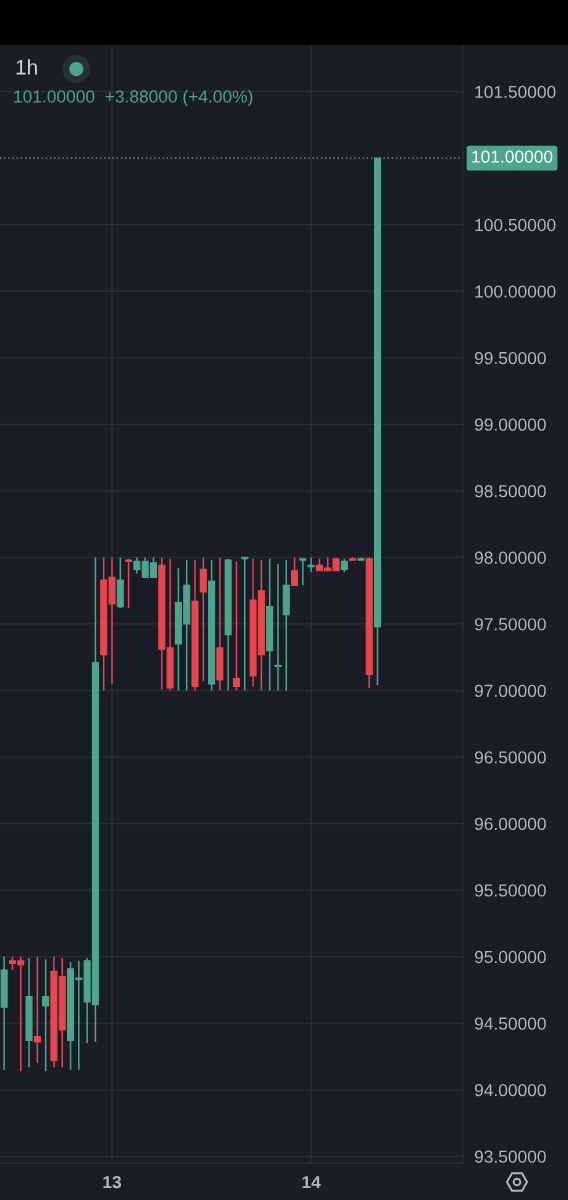 The width and height of the screenshot is (568, 1200). Describe the element at coordinates (510, 890) in the screenshot. I see `y-tick-label: 95.50000` at that location.